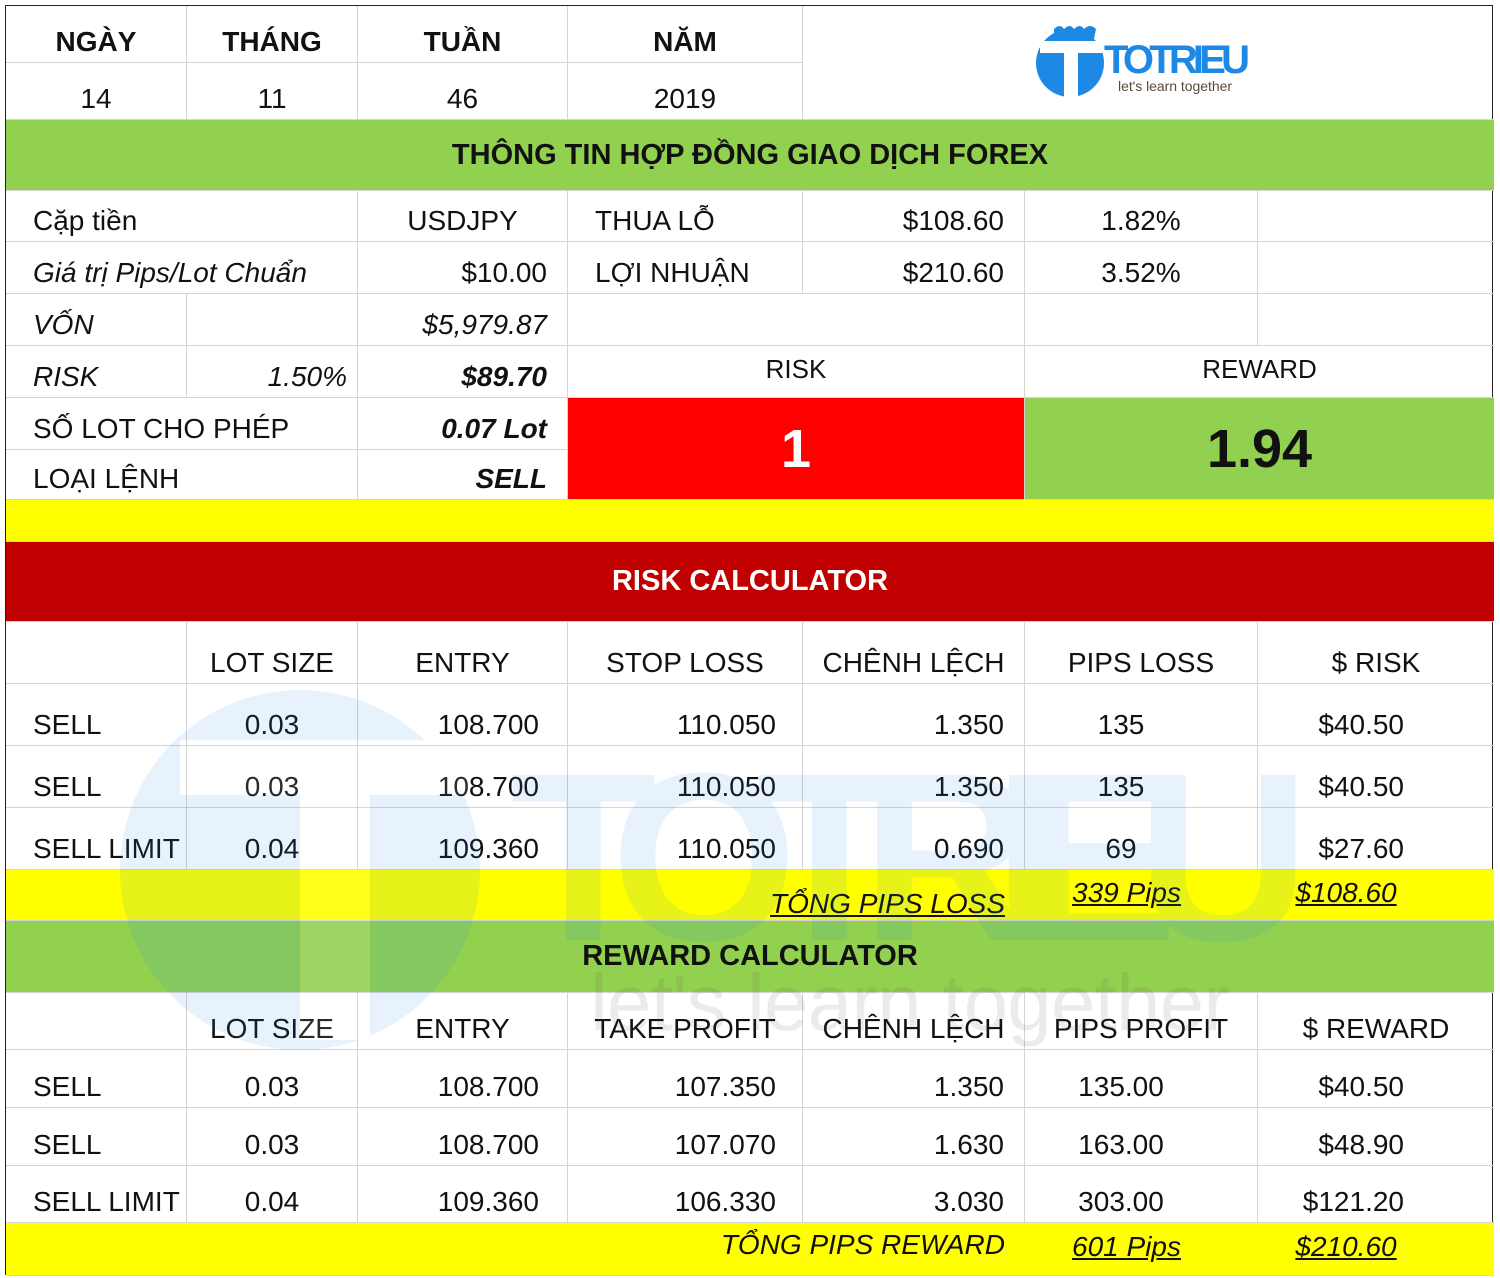 The width and height of the screenshot is (1500, 1278). What do you see at coordinates (1376, 1249) in the screenshot?
I see `reward-total-amount: $210.60` at bounding box center [1376, 1249].